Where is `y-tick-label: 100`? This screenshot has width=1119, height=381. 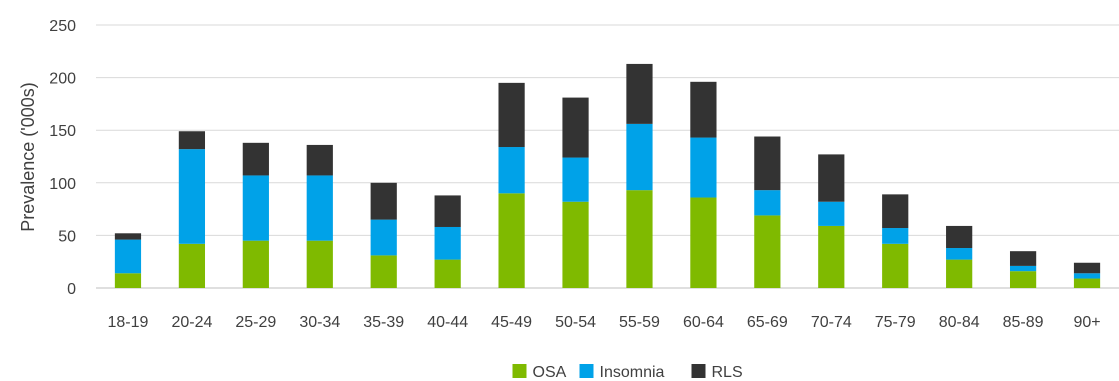 y-tick-label: 100 is located at coordinates (62, 184).